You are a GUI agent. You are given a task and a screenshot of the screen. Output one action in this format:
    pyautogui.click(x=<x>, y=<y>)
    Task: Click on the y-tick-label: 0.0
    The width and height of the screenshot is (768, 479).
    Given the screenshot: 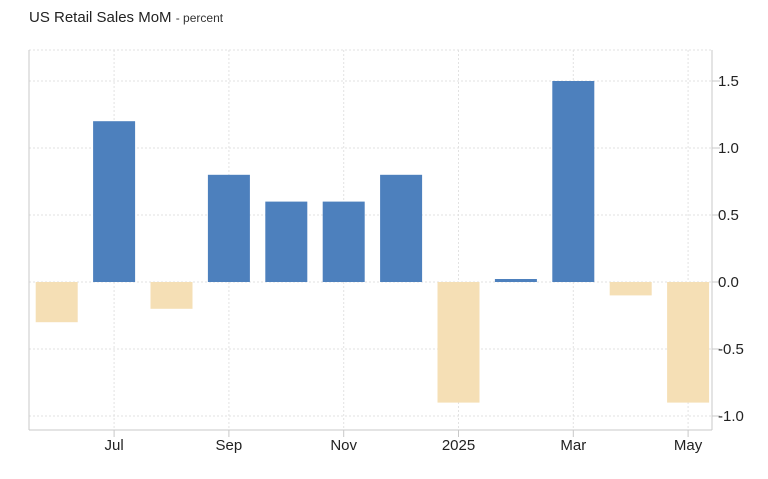 What is the action you would take?
    pyautogui.click(x=728, y=282)
    